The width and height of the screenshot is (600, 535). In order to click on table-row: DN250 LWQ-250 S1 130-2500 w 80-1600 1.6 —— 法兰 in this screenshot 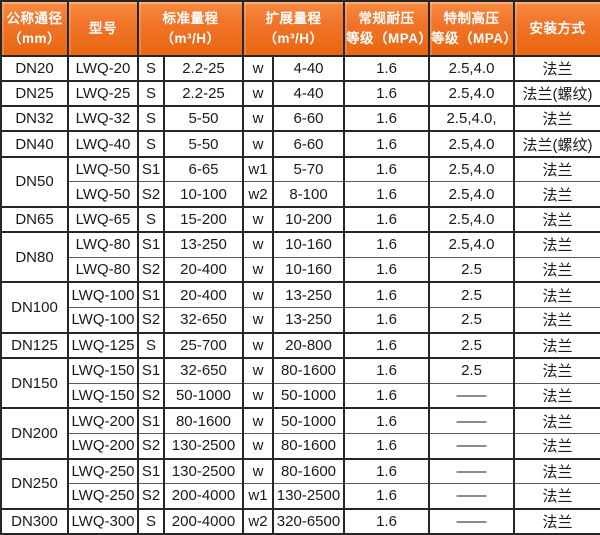, I will do `click(300, 483)`.